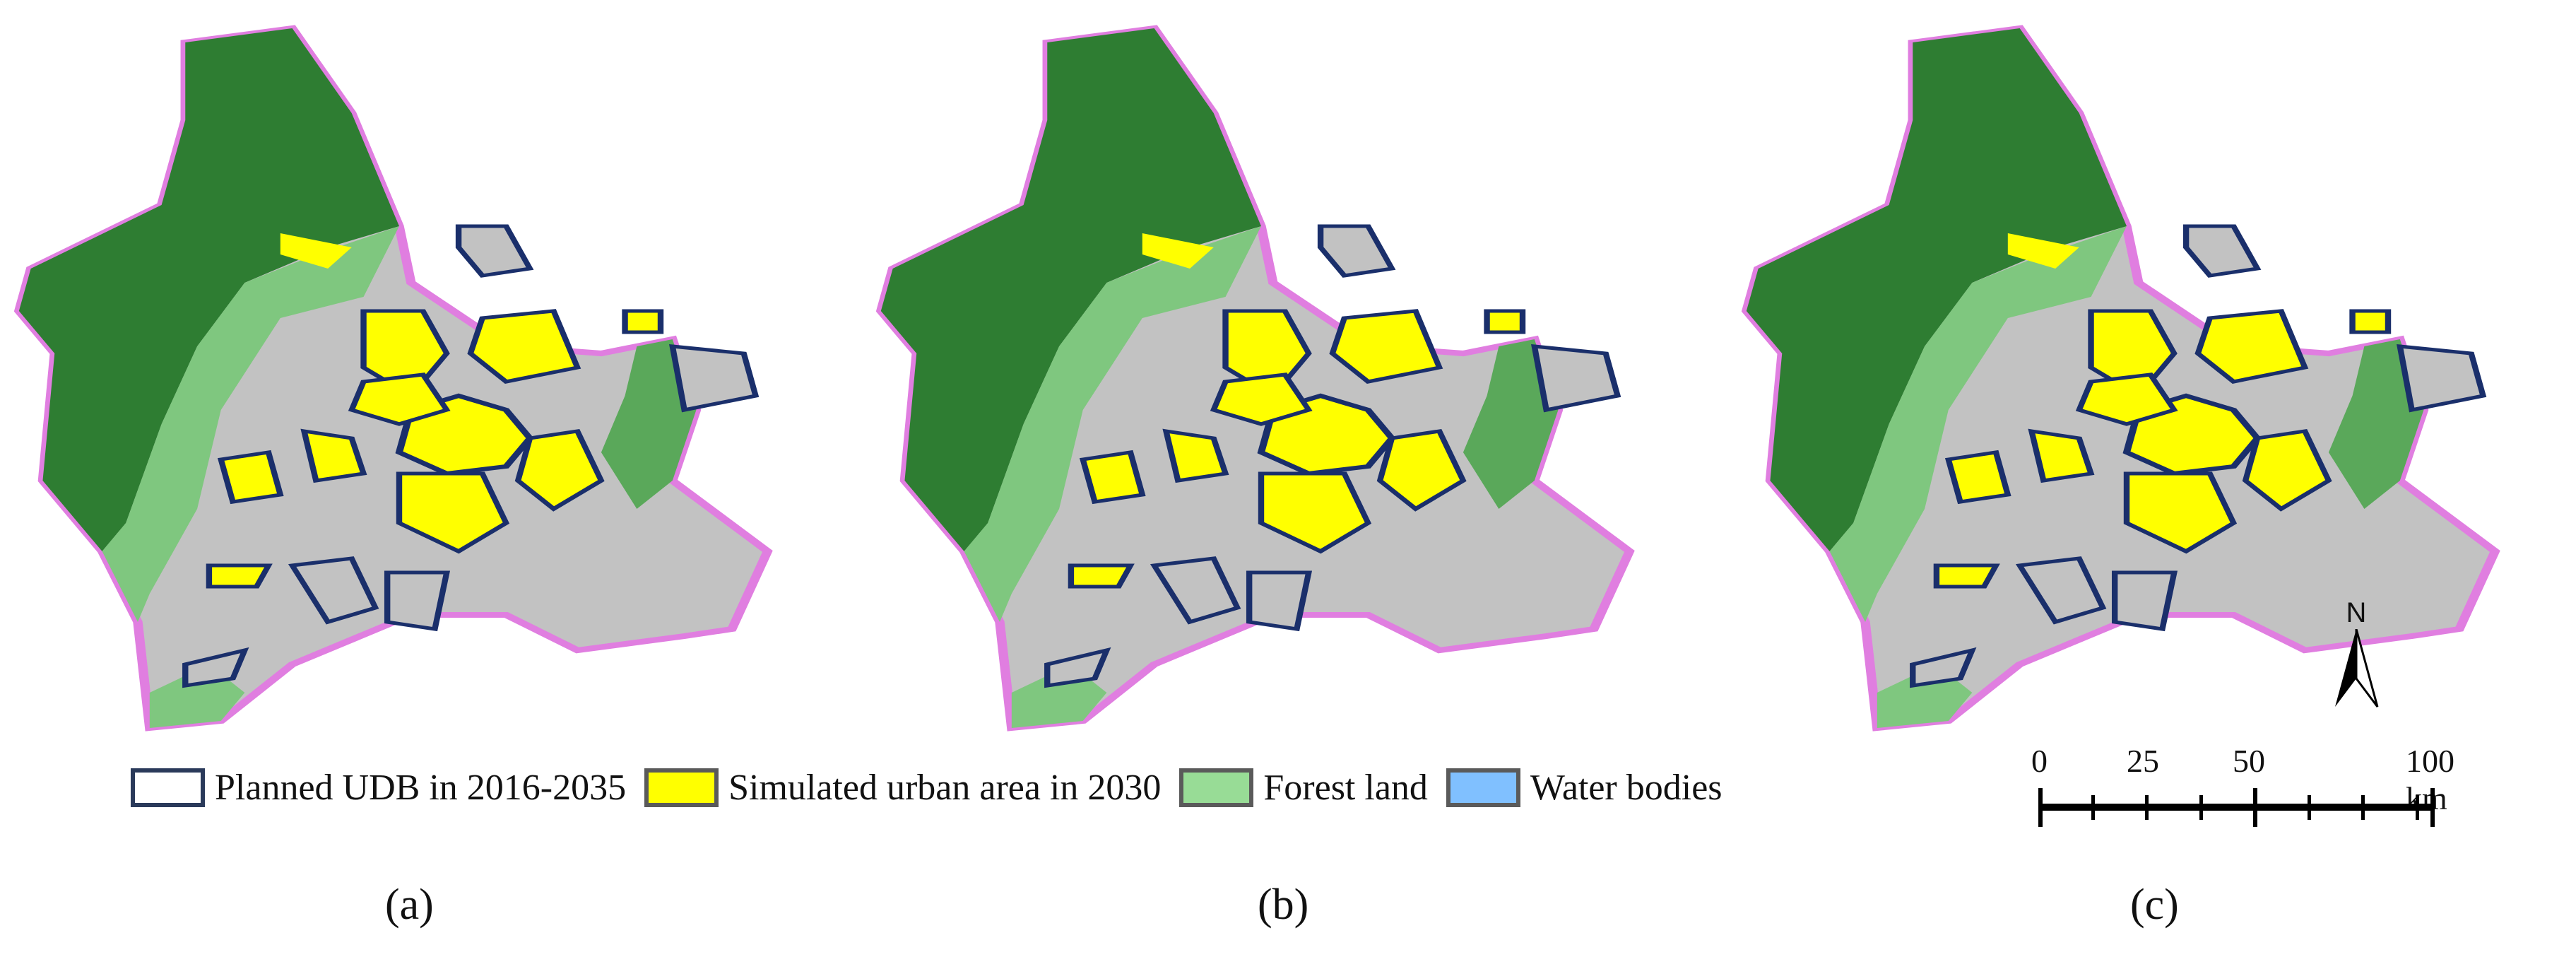  What do you see at coordinates (421, 788) in the screenshot?
I see `legend-label: Planned UDB in 2016-2035` at bounding box center [421, 788].